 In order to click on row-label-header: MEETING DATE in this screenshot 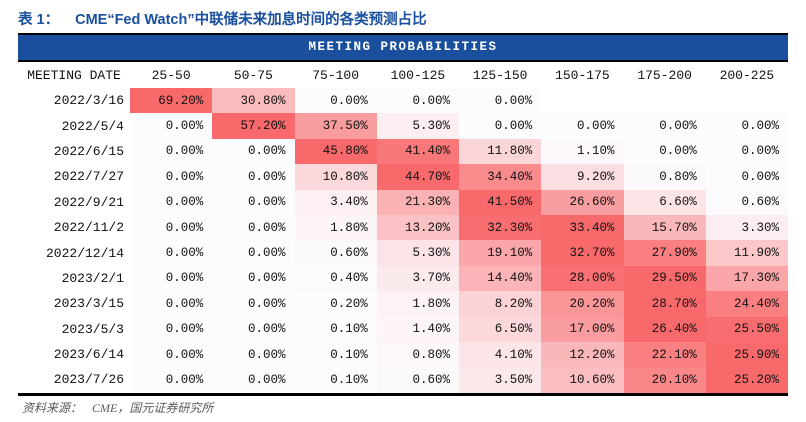, I will do `click(74, 75)`.